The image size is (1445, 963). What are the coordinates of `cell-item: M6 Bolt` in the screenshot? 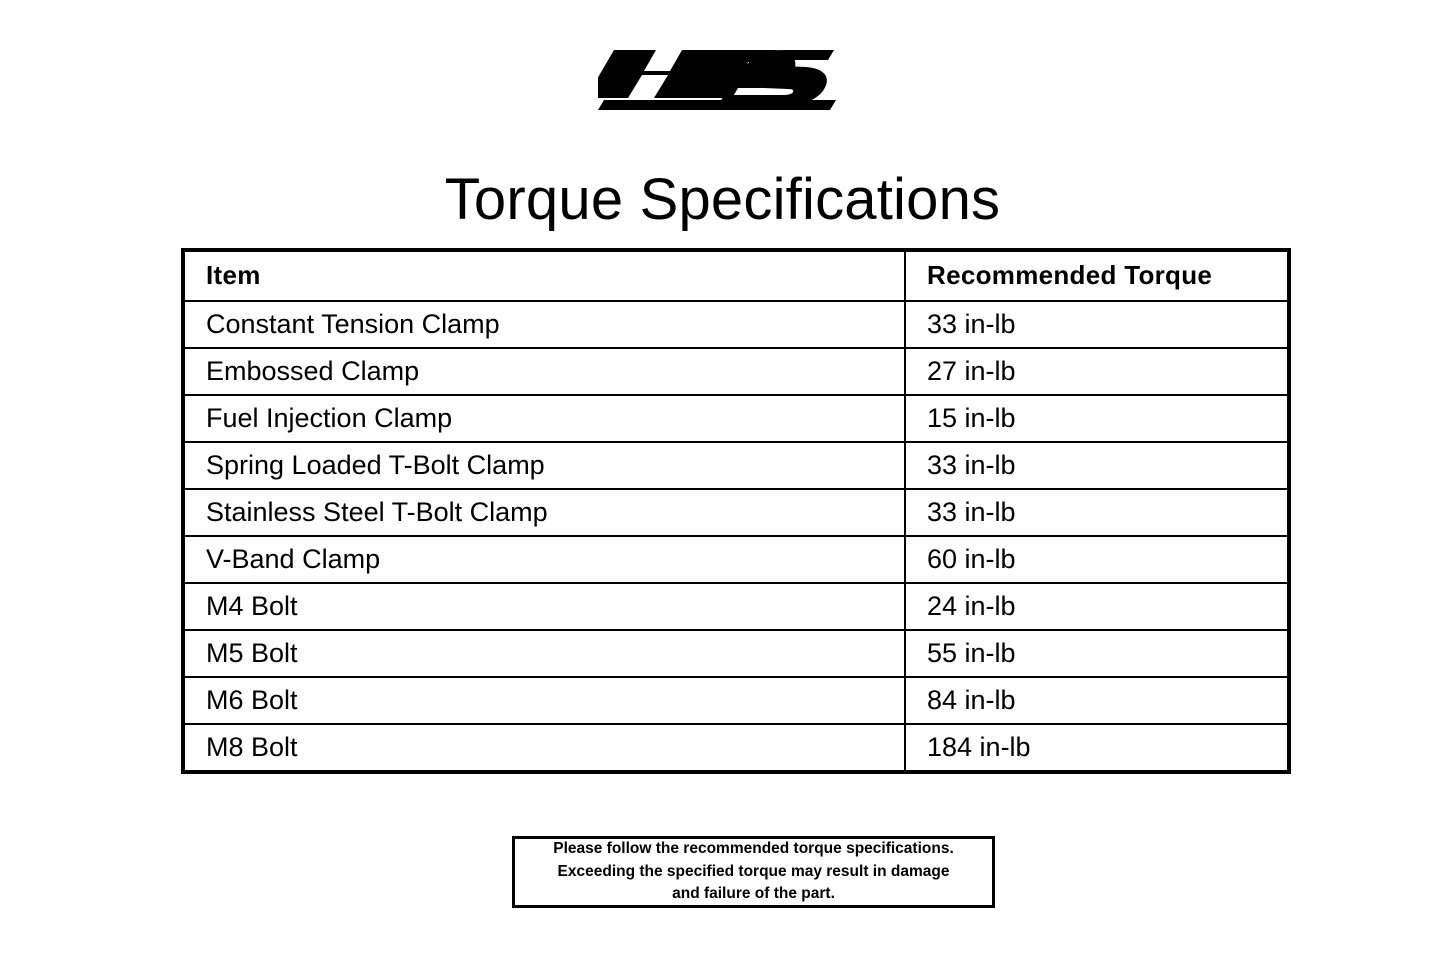 It's located at (544, 700).